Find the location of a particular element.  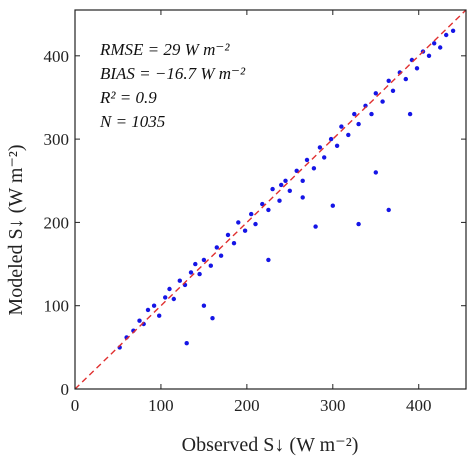

x-axis-title: Observed S↓ (W m⁻²) is located at coordinates (270, 445).